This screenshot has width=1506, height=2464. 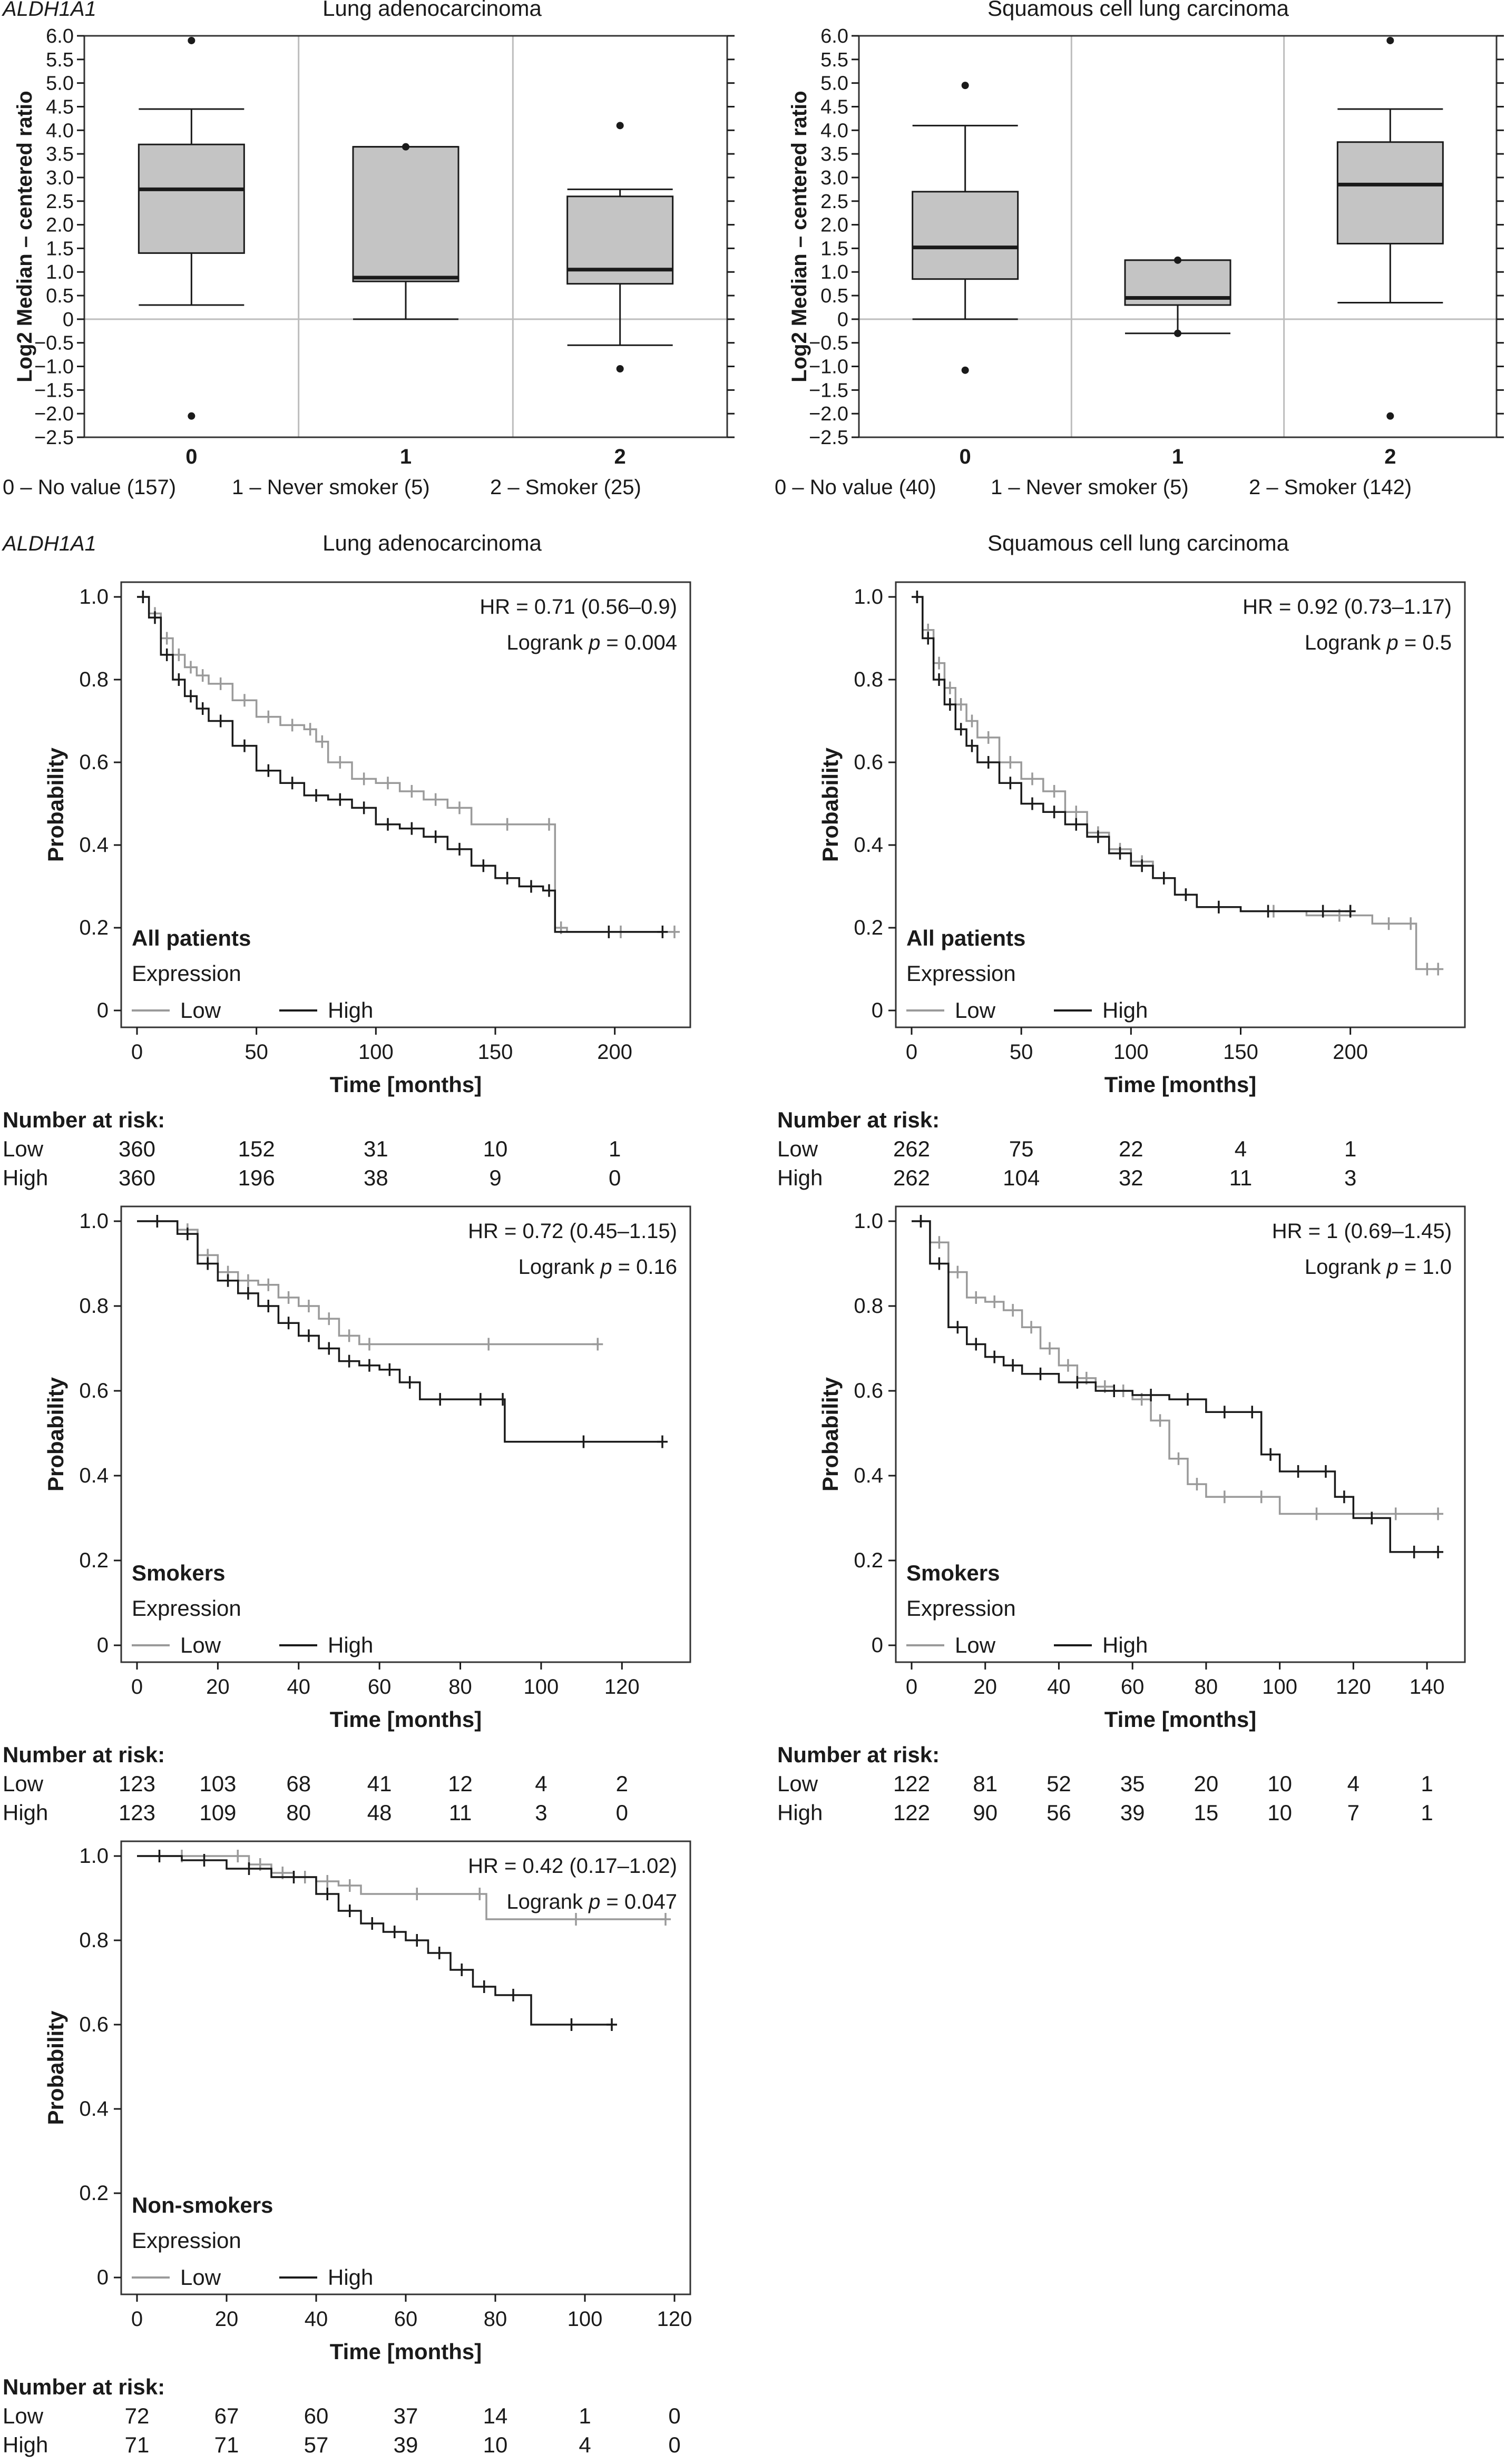 I want to click on risk-count: 262, so click(x=912, y=1148).